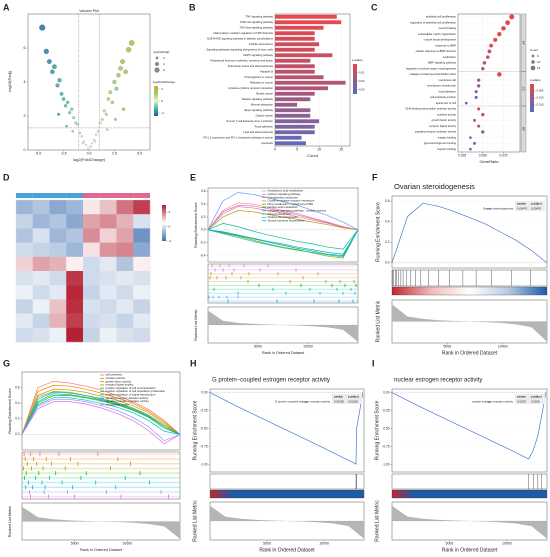 Image resolution: width=550 pixels, height=557 pixels. I want to click on stats-box, so click(347, 399).